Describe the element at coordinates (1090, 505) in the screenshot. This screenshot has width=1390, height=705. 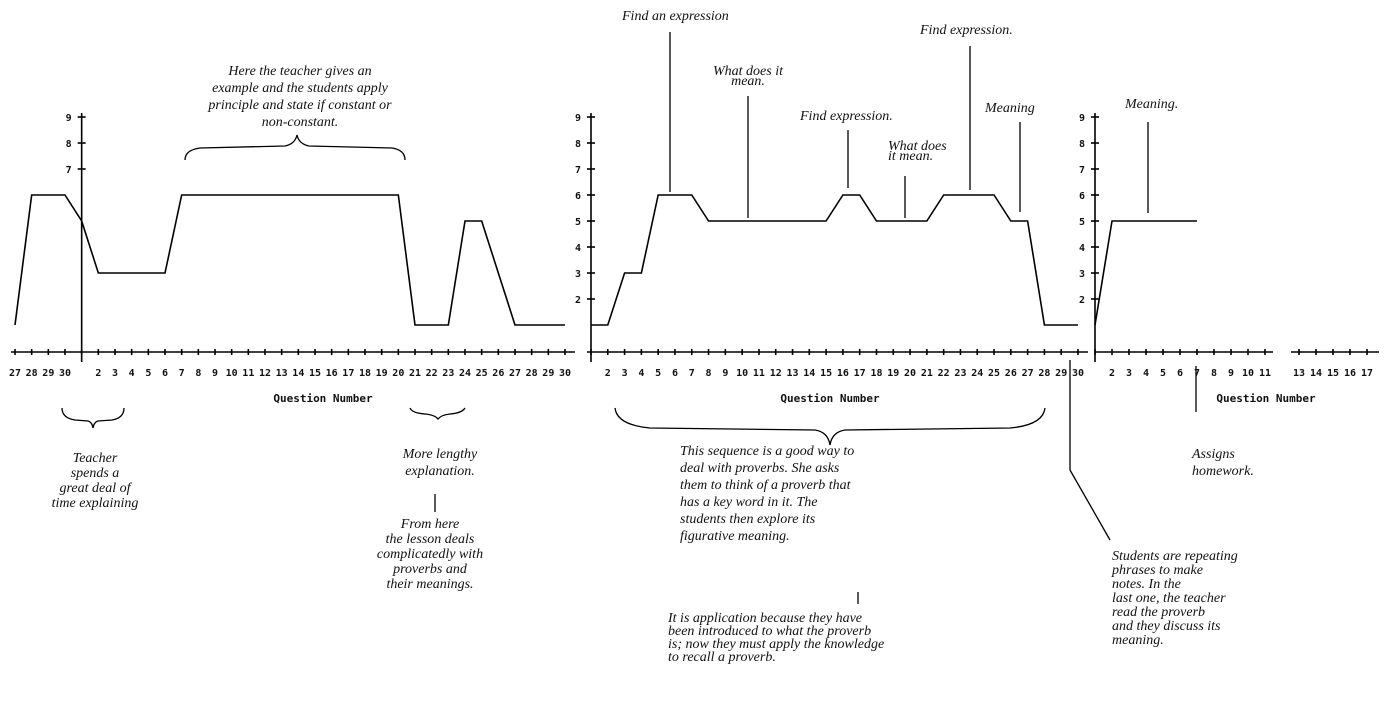
I see `pointer` at that location.